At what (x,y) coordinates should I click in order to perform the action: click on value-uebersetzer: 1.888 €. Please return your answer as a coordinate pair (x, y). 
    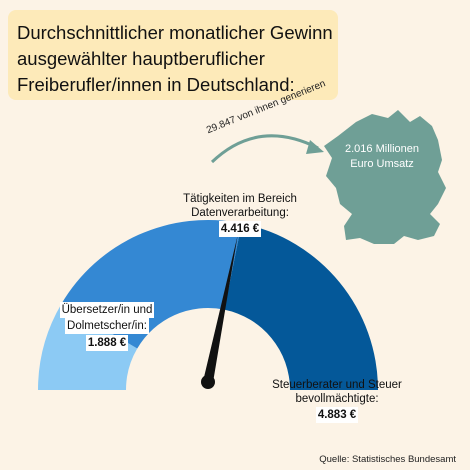
    Looking at the image, I should click on (107, 343).